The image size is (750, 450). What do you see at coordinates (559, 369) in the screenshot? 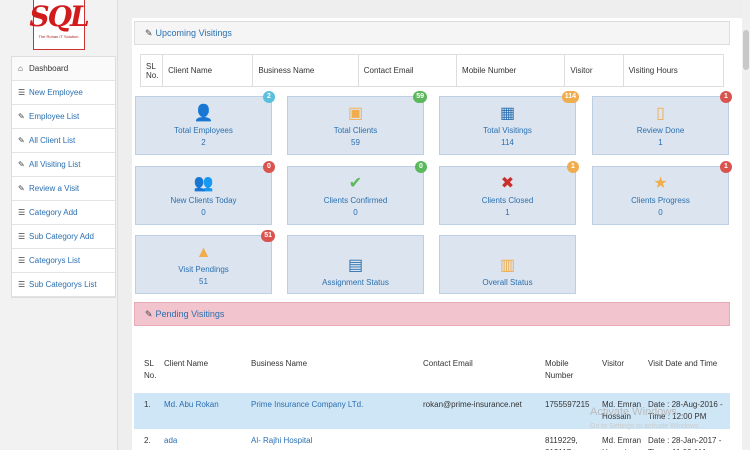
I see `col-mobile-number: Mobile Number` at bounding box center [559, 369].